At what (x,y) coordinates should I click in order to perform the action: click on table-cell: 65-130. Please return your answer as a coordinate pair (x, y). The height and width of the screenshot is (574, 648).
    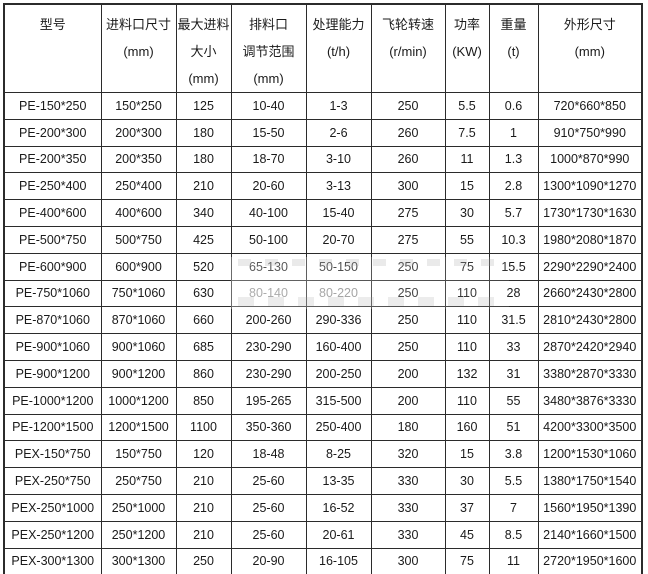
    Looking at the image, I should click on (268, 266).